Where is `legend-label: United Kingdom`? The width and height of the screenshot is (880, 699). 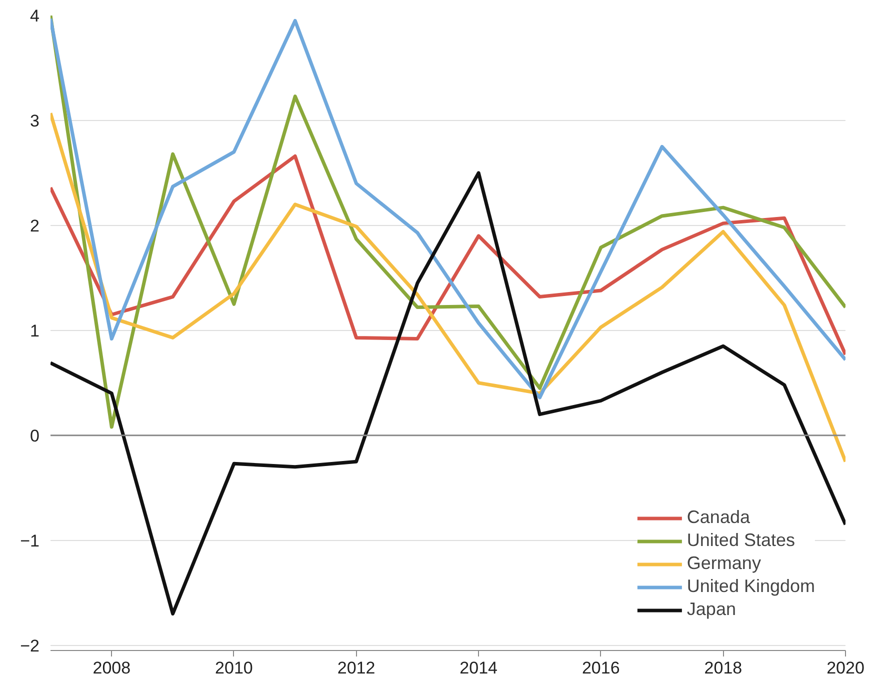
legend-label: United Kingdom is located at coordinates (750, 586).